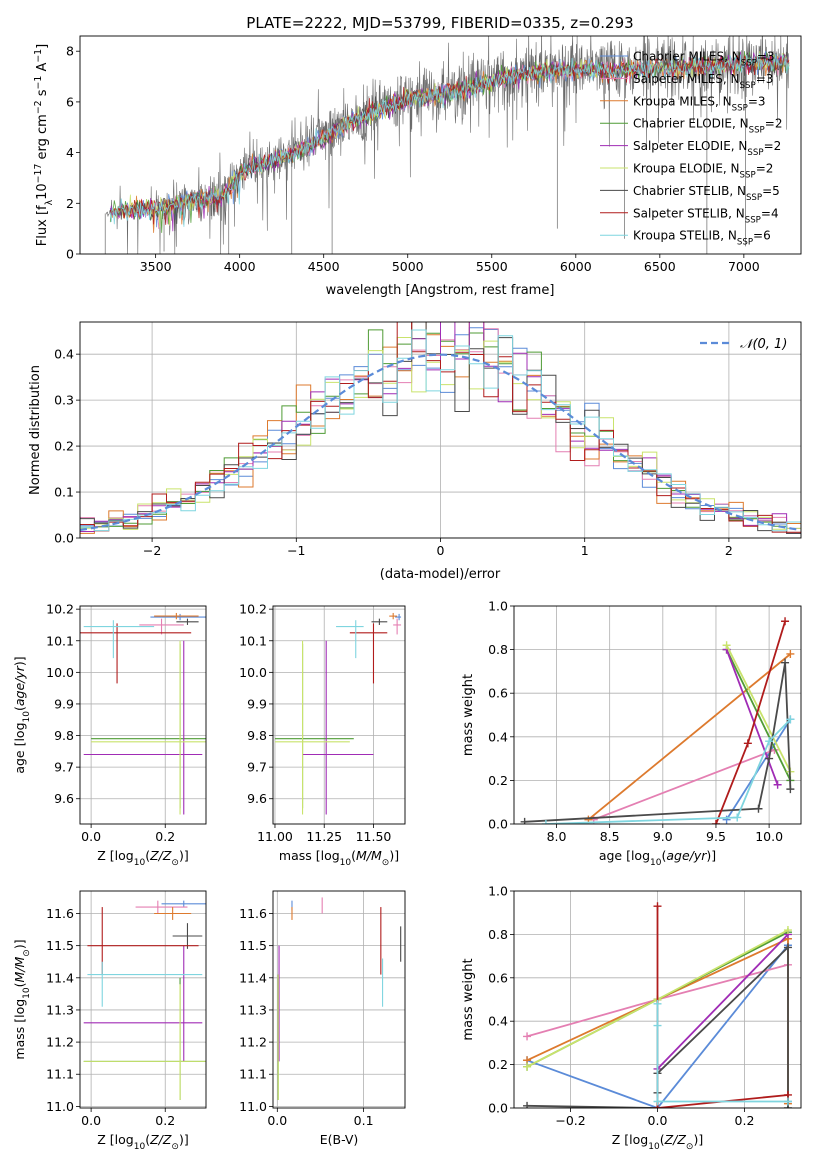 Image resolution: width=819 pixels, height=1170 pixels. What do you see at coordinates (468, 715) in the screenshot?
I see `y-axis-label: mass weight` at bounding box center [468, 715].